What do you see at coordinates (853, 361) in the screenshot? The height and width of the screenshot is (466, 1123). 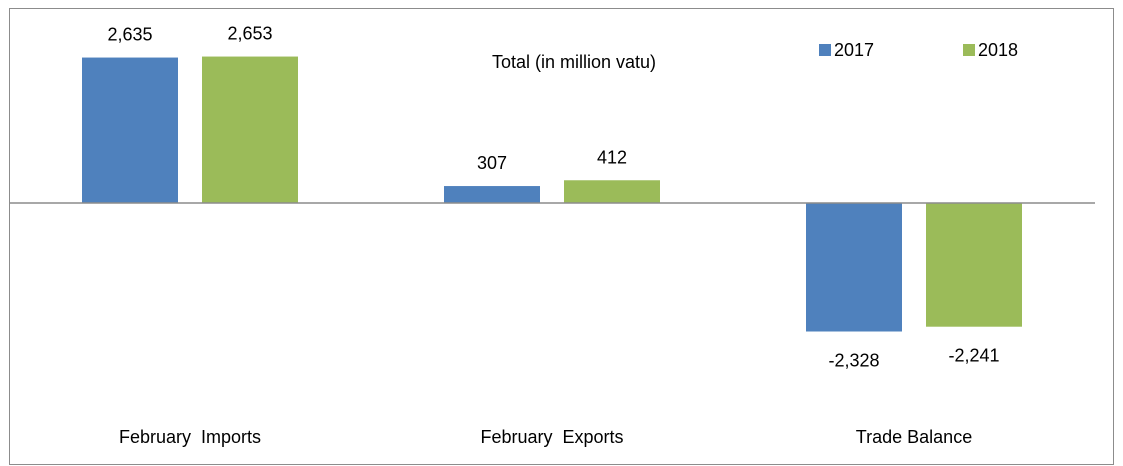 I see `data-label-trade-balance-2017: -2,328` at bounding box center [853, 361].